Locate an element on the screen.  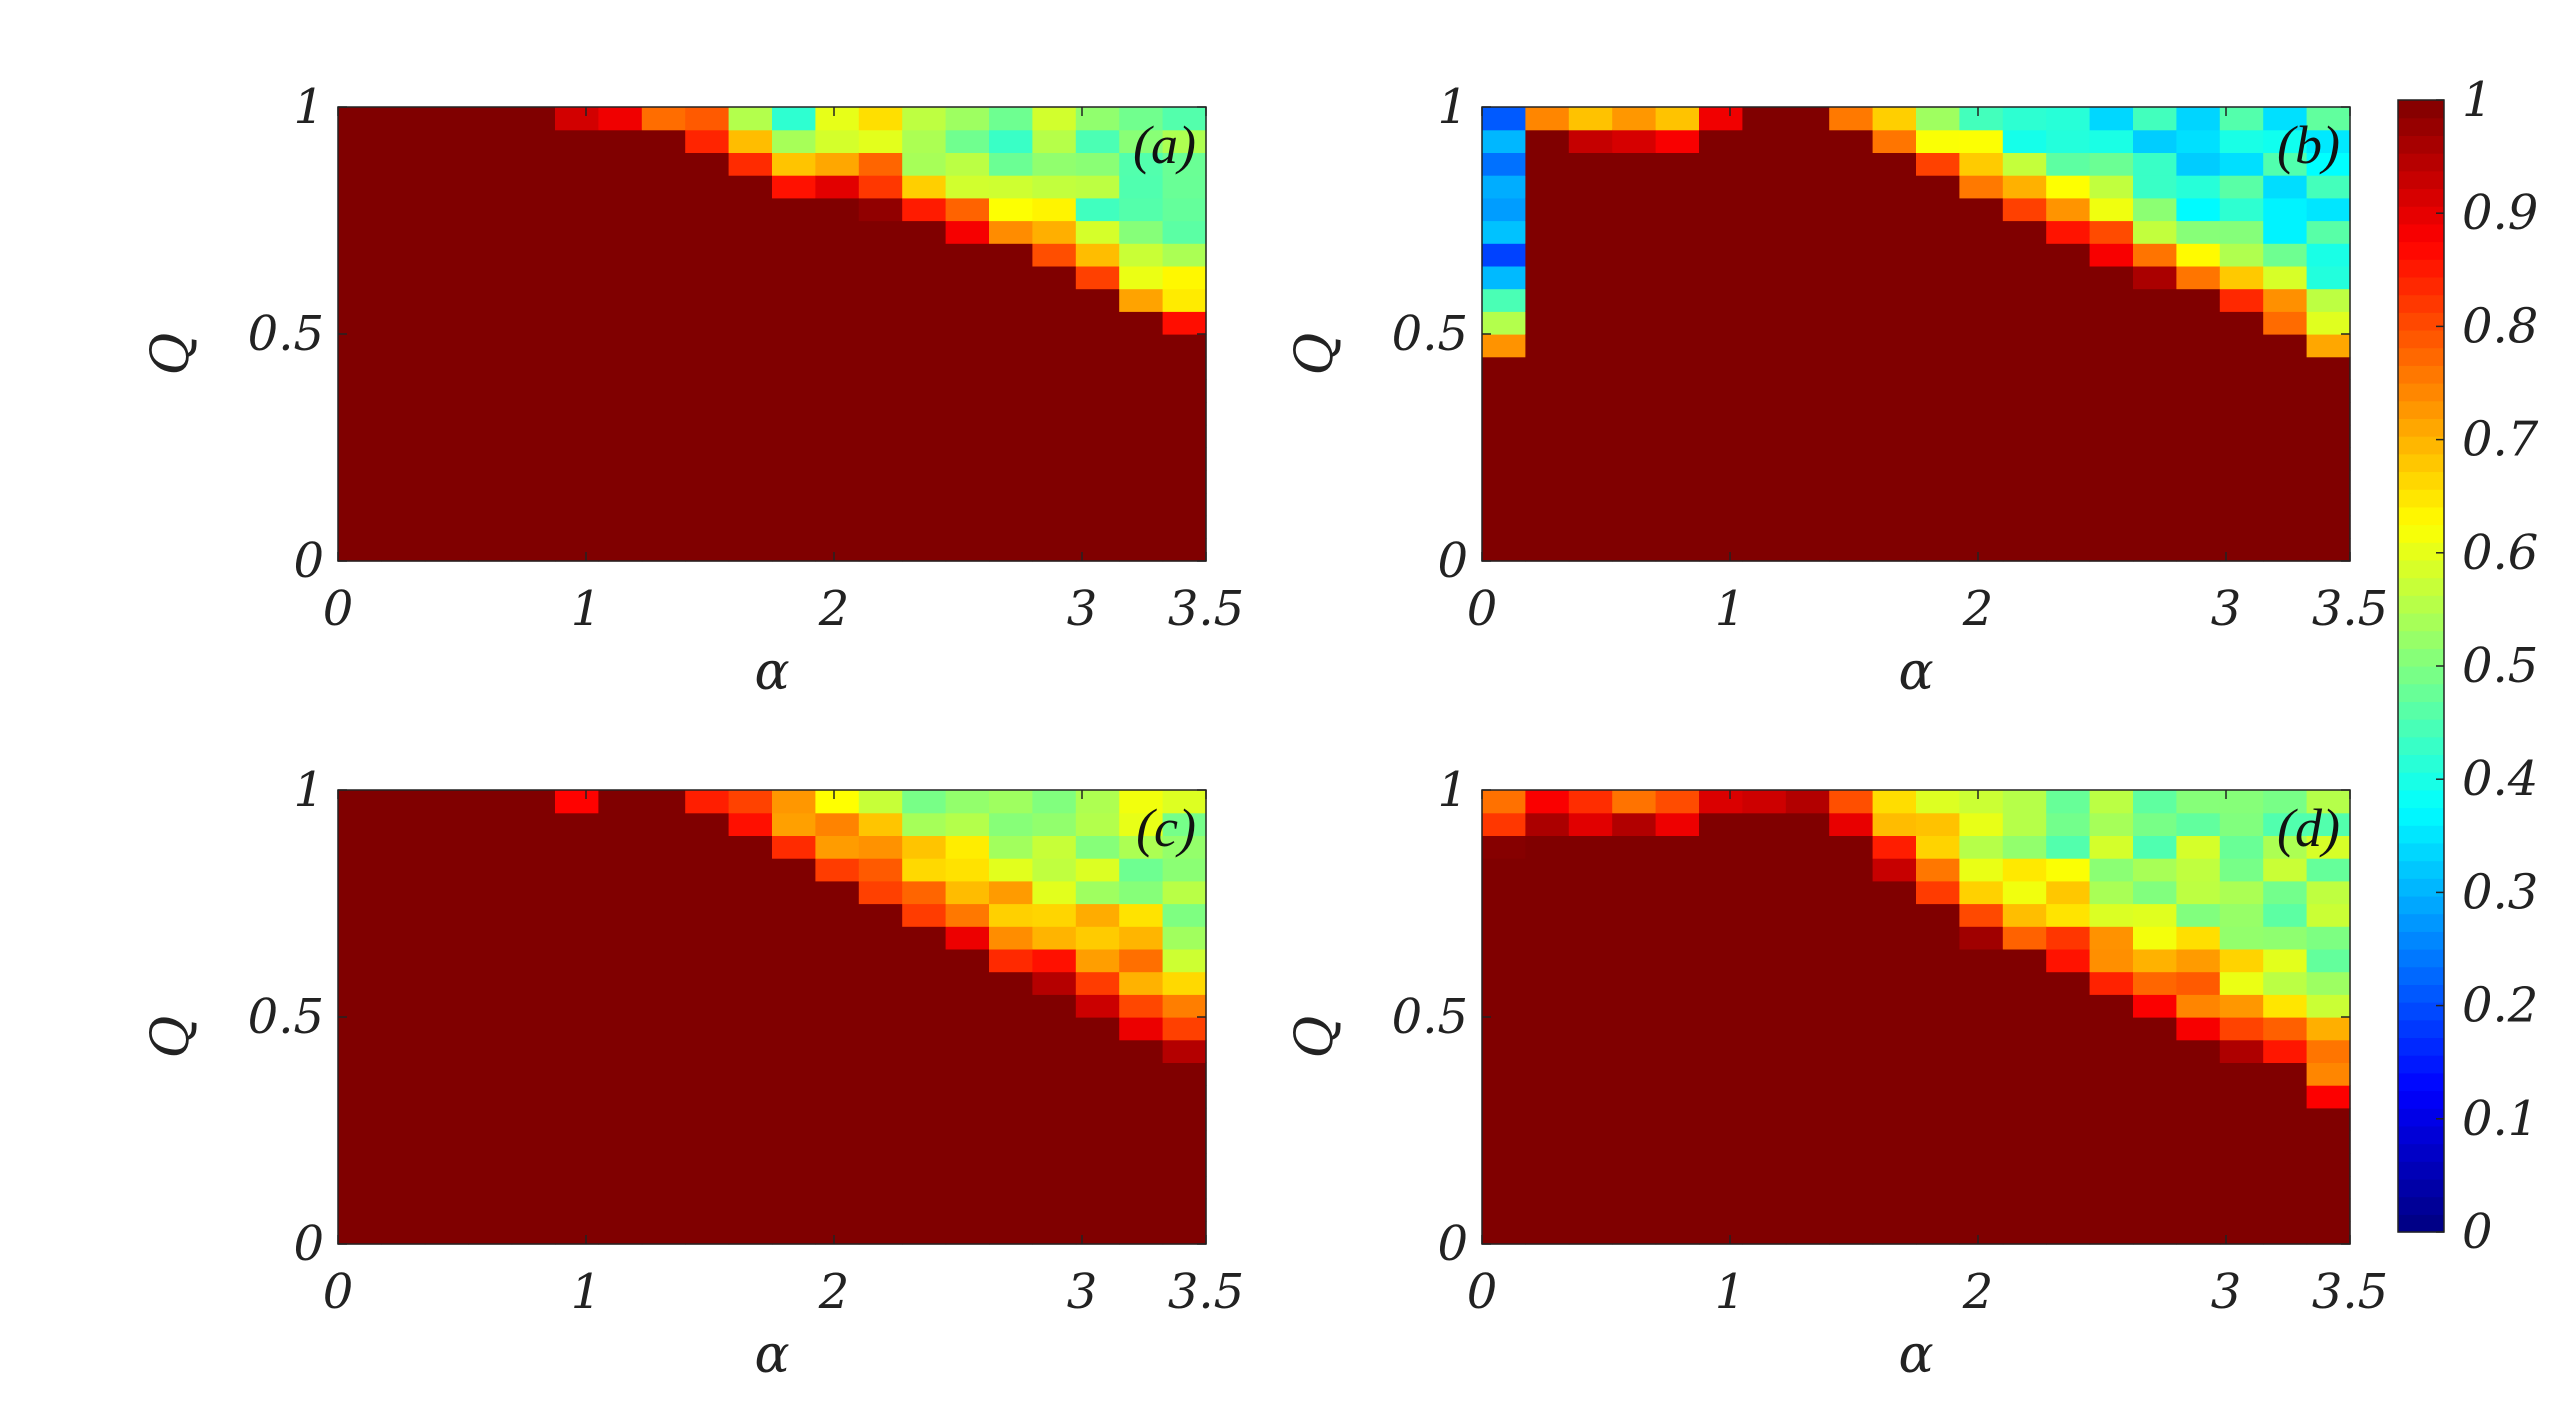
x-tick-label: 3.5 is located at coordinates (2350, 609).